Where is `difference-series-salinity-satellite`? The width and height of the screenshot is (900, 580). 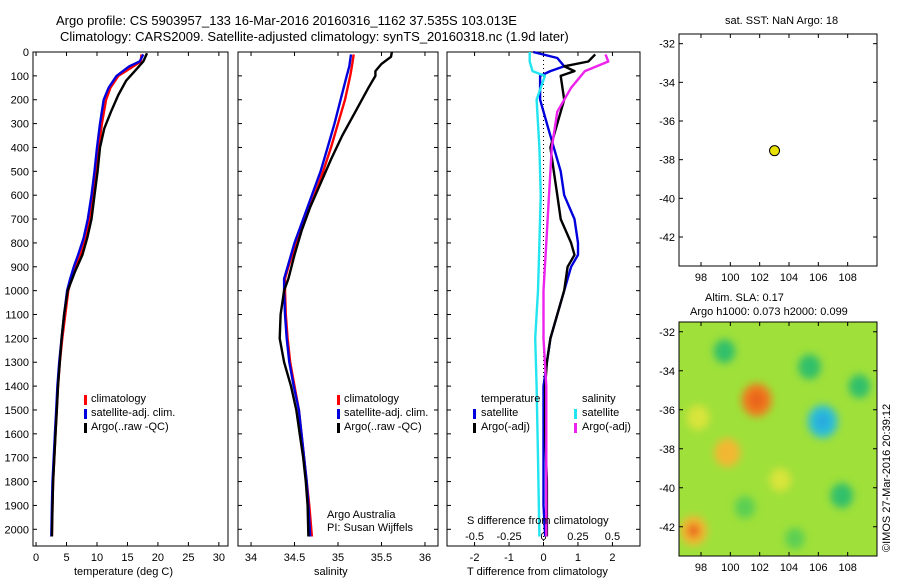
difference-series-salinity-satellite is located at coordinates (537, 294).